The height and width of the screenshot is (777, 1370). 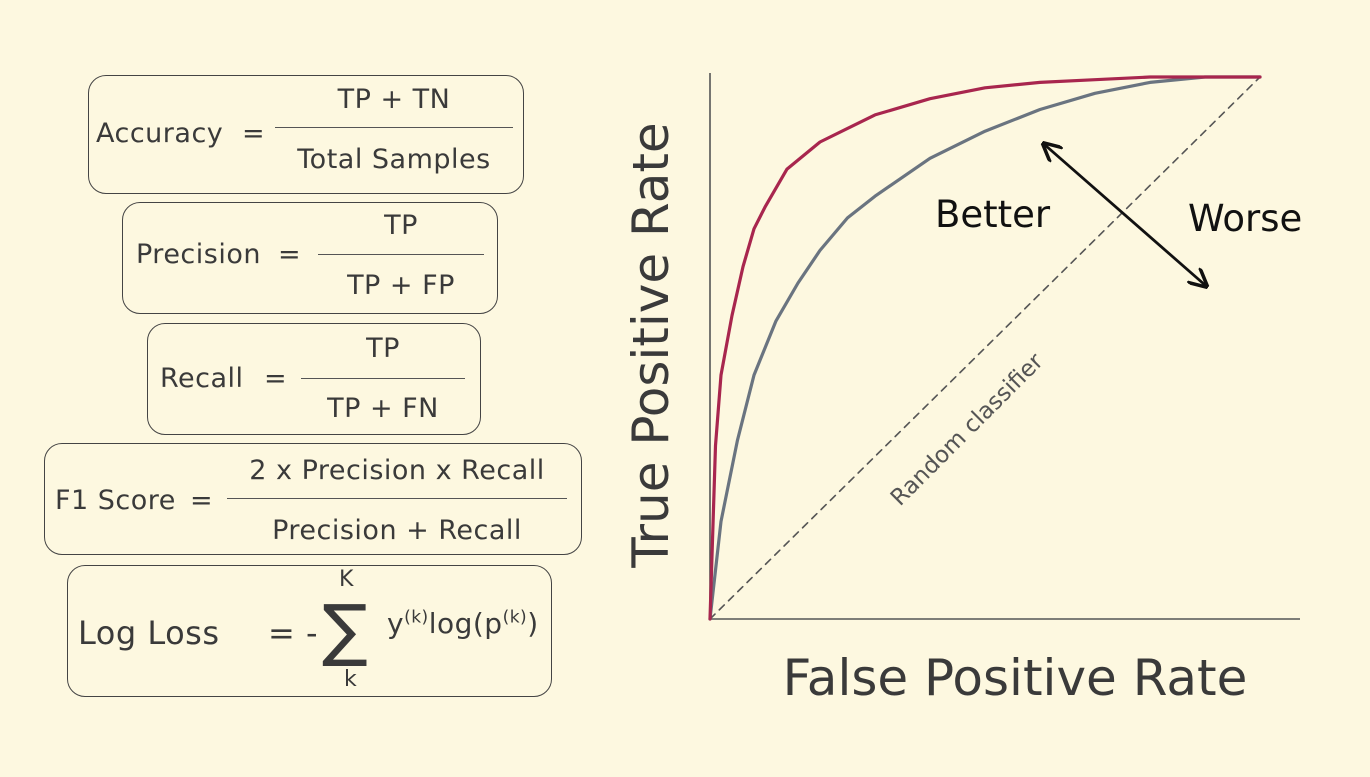 I want to click on logloss-close-paren: ), so click(x=533, y=623).